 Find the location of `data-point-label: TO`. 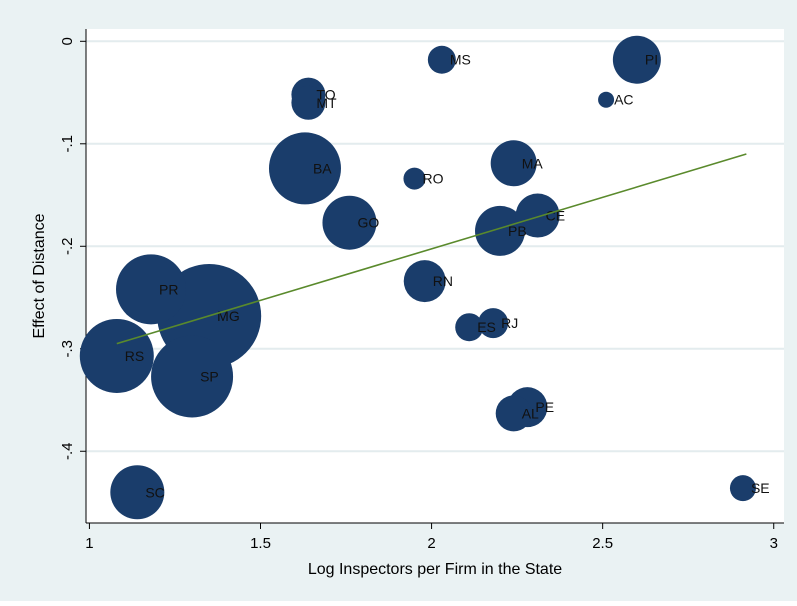

data-point-label: TO is located at coordinates (325, 95).